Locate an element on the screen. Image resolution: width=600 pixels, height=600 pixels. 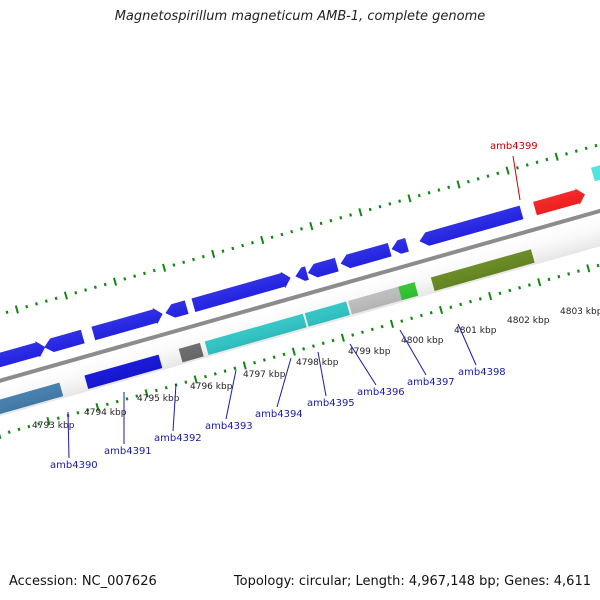
gene-label: amb4390 is located at coordinates (74, 465).